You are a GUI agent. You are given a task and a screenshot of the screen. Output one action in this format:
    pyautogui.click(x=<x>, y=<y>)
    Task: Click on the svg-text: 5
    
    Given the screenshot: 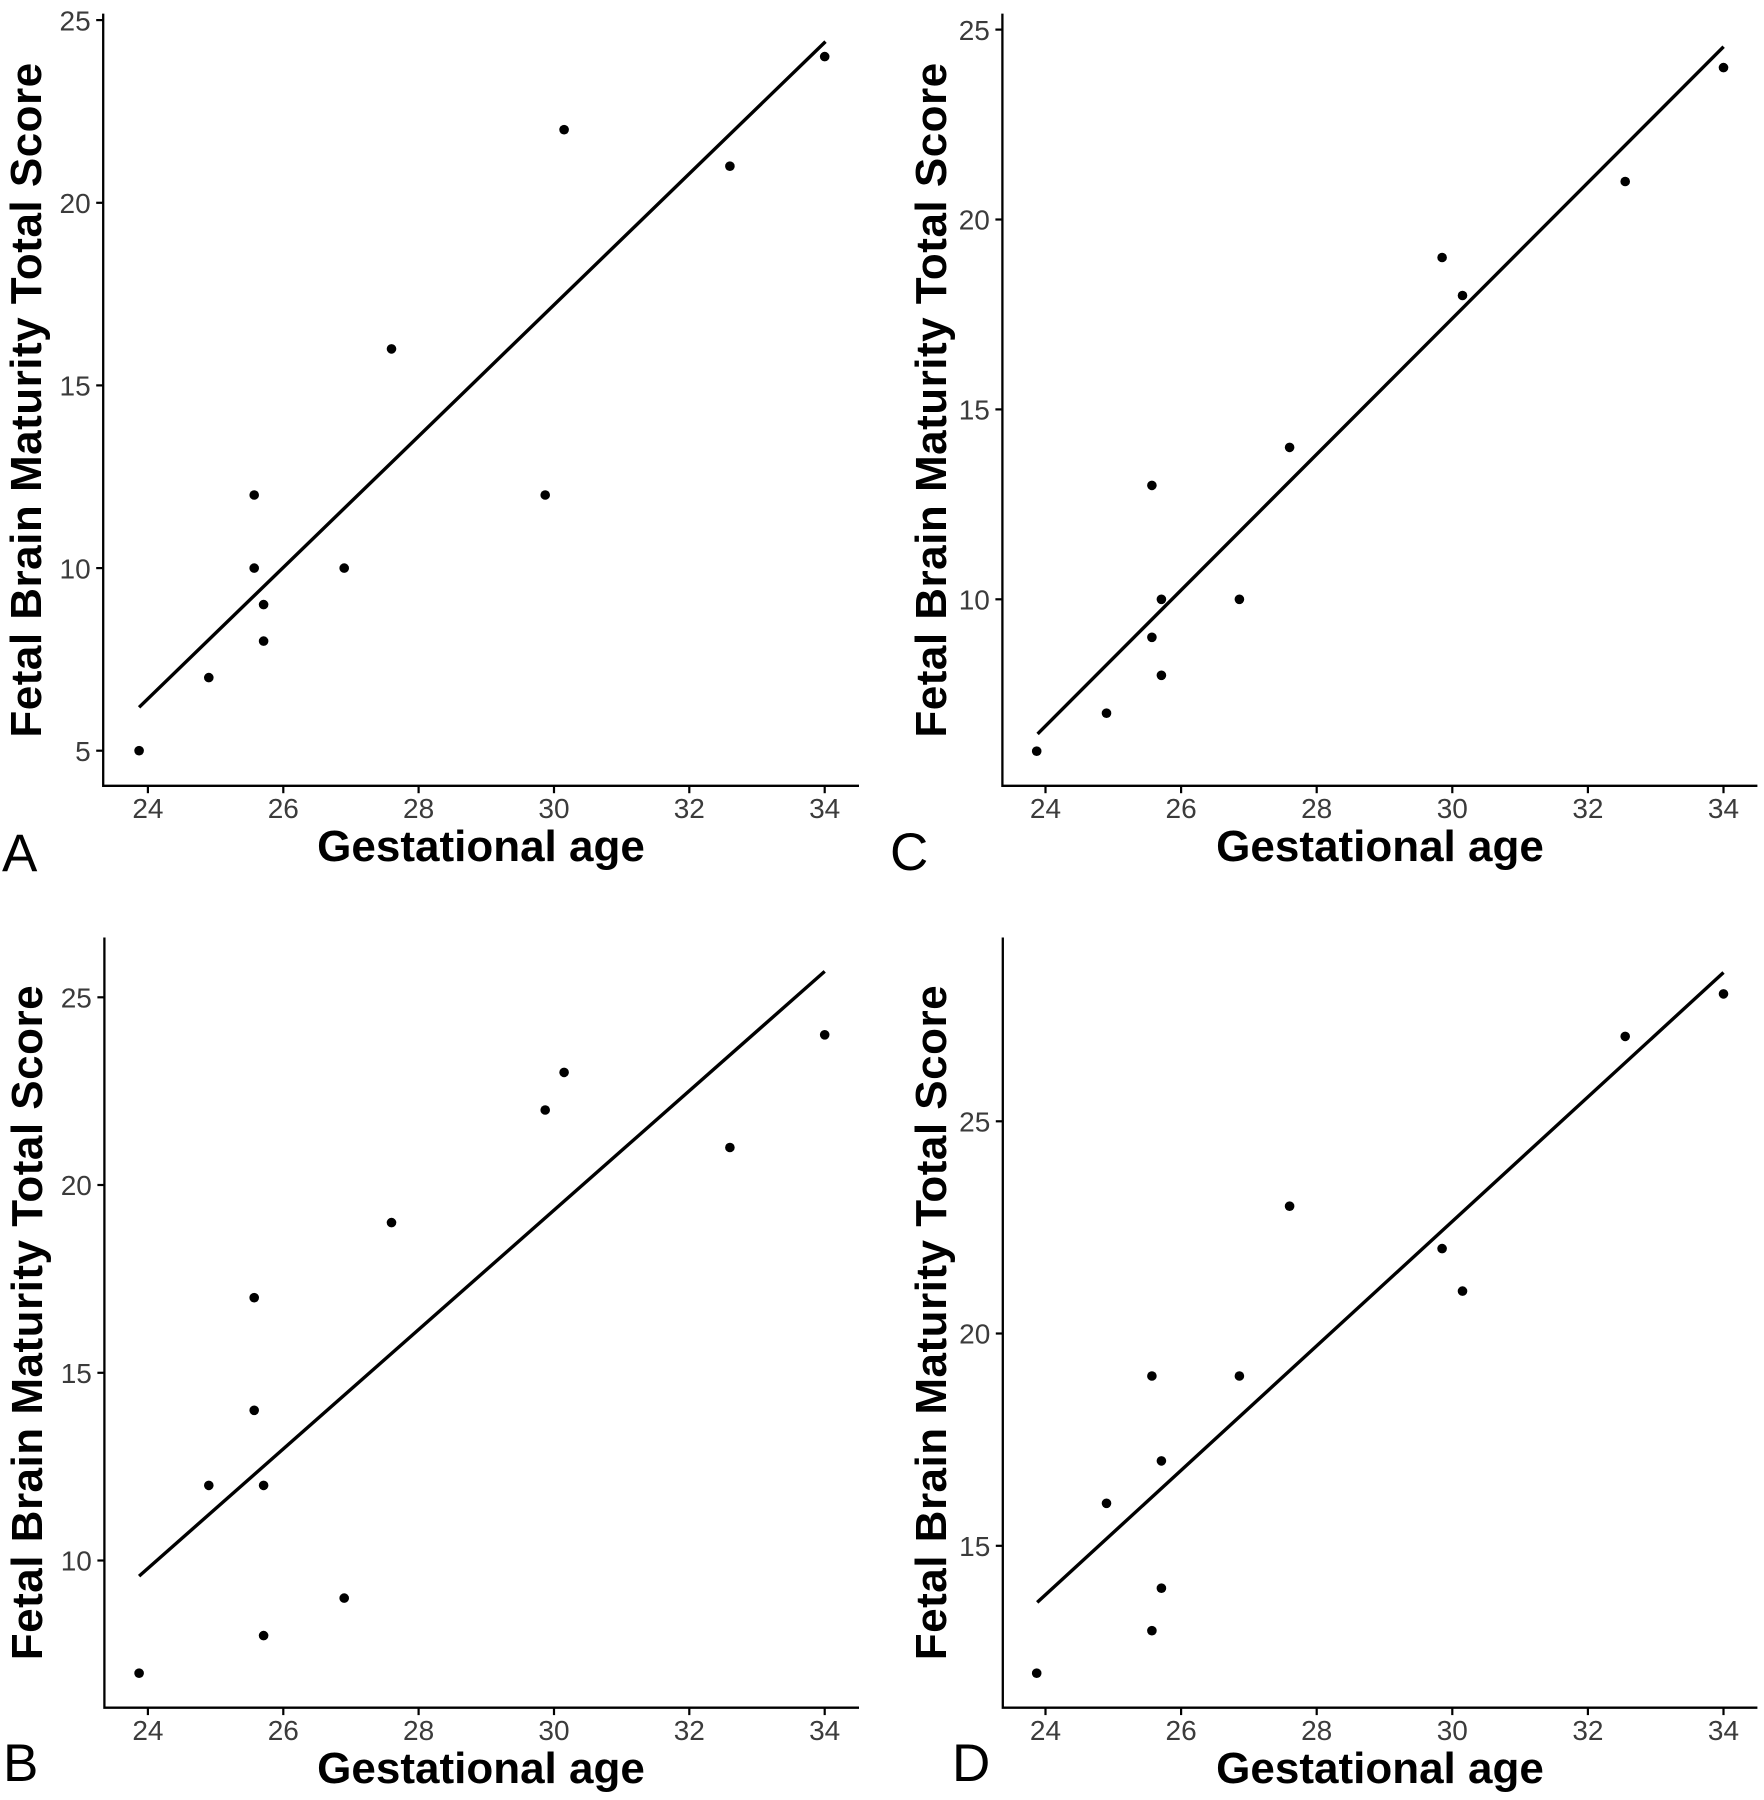 What is the action you would take?
    pyautogui.click(x=83, y=751)
    